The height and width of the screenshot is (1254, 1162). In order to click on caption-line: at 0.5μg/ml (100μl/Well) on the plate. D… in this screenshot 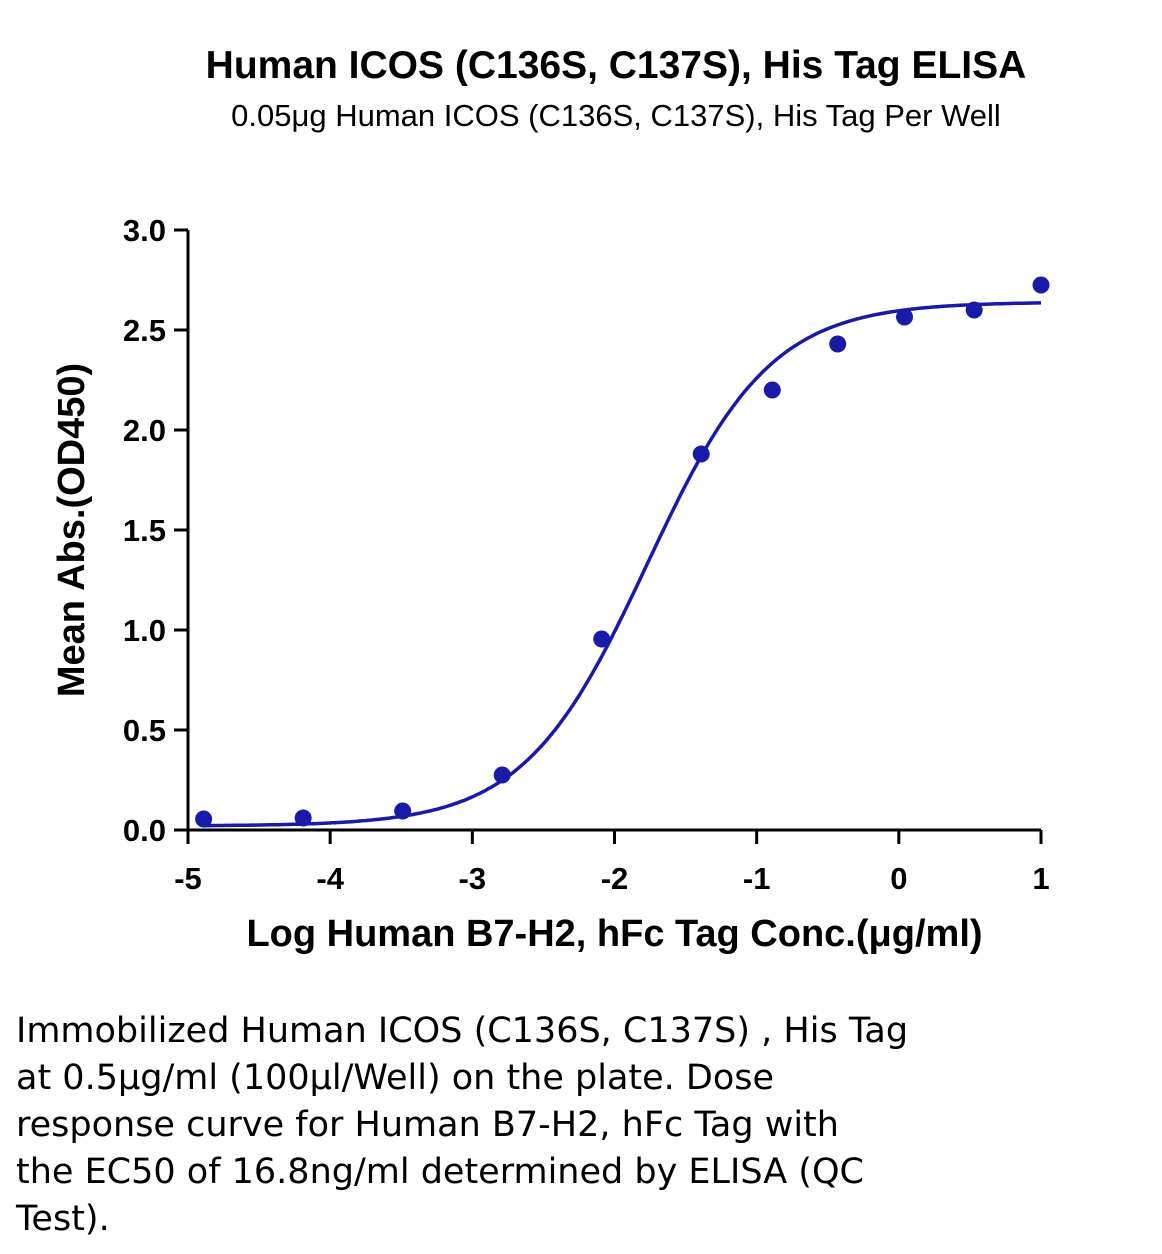, I will do `click(395, 1078)`.